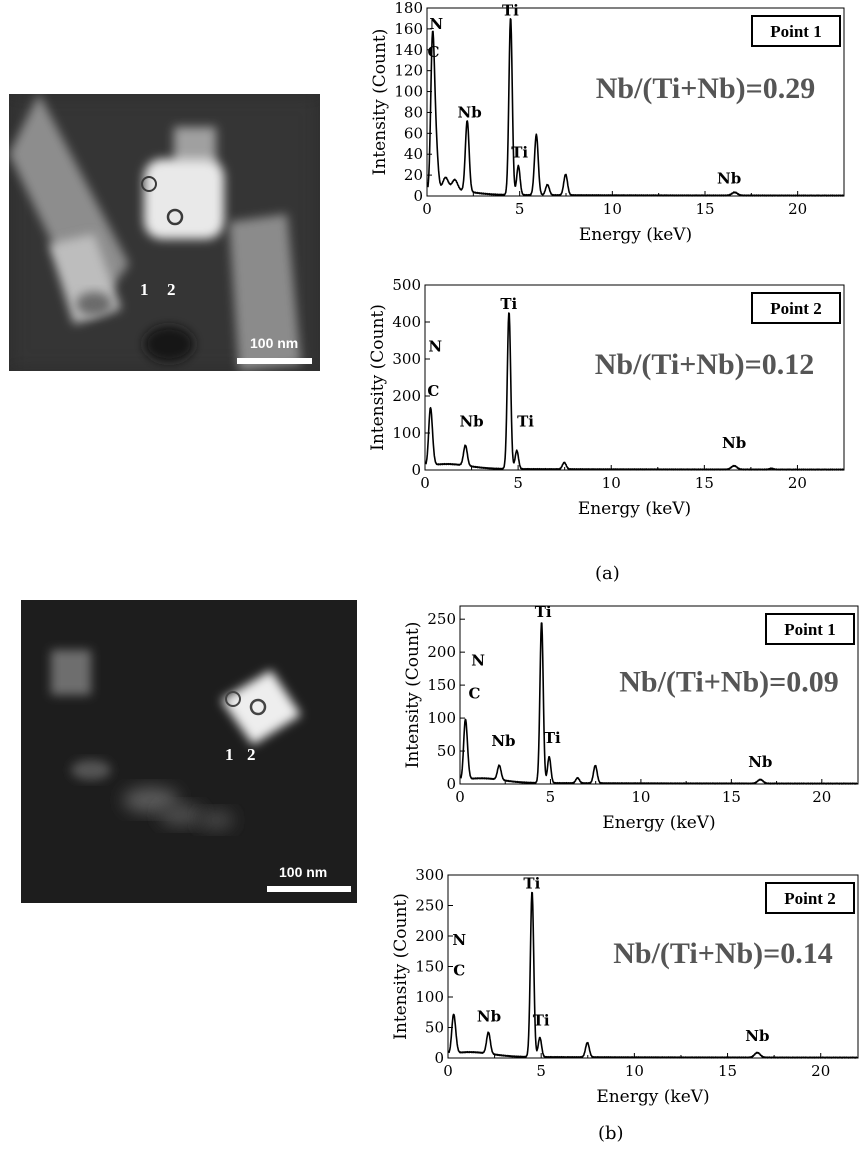  What do you see at coordinates (441, 685) in the screenshot?
I see `y-tick-label: 150` at bounding box center [441, 685].